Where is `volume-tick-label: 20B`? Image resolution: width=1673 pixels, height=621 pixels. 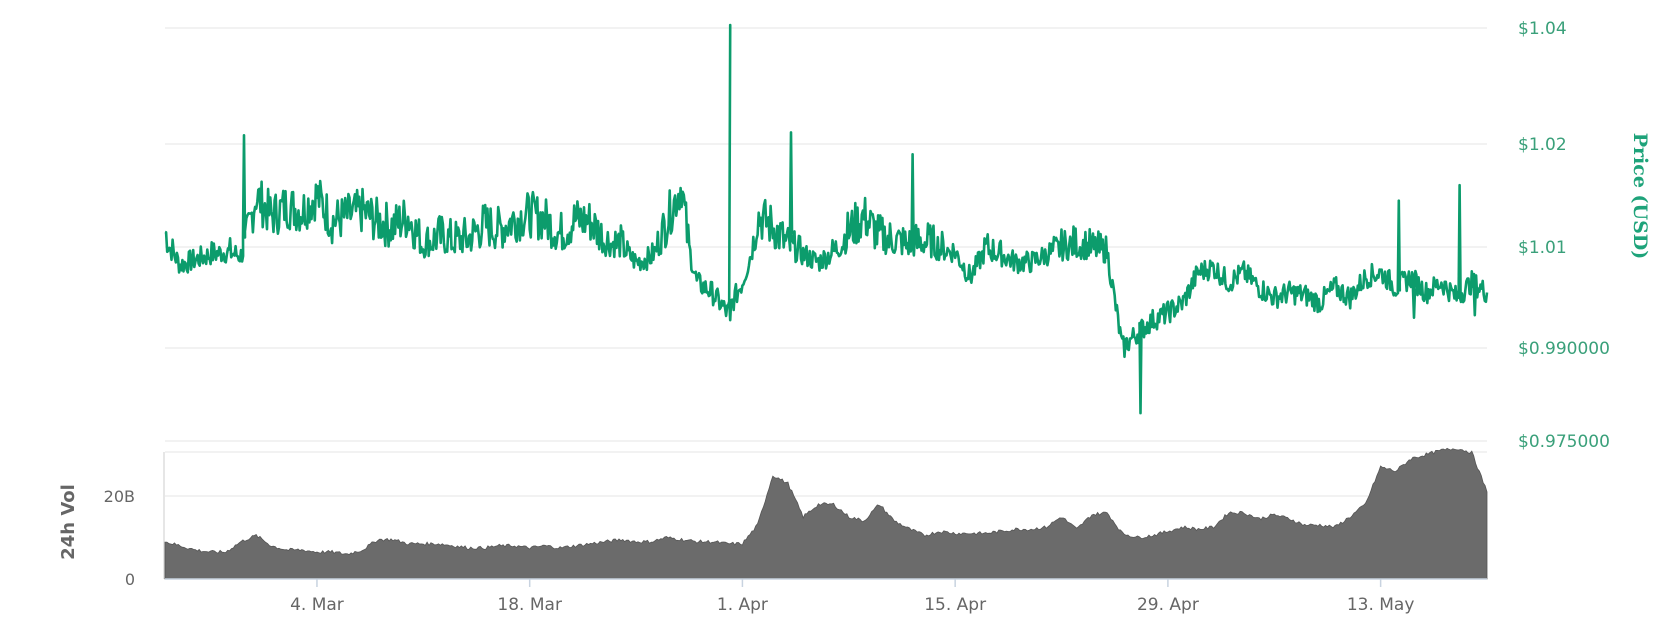 volume-tick-label: 20B is located at coordinates (119, 496).